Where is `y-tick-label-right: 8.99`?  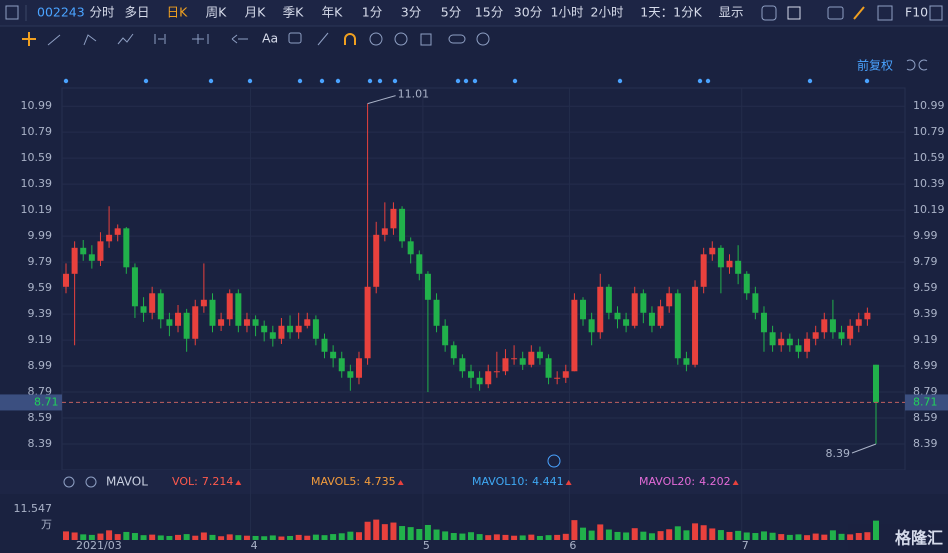 y-tick-label-right: 8.99 is located at coordinates (925, 365).